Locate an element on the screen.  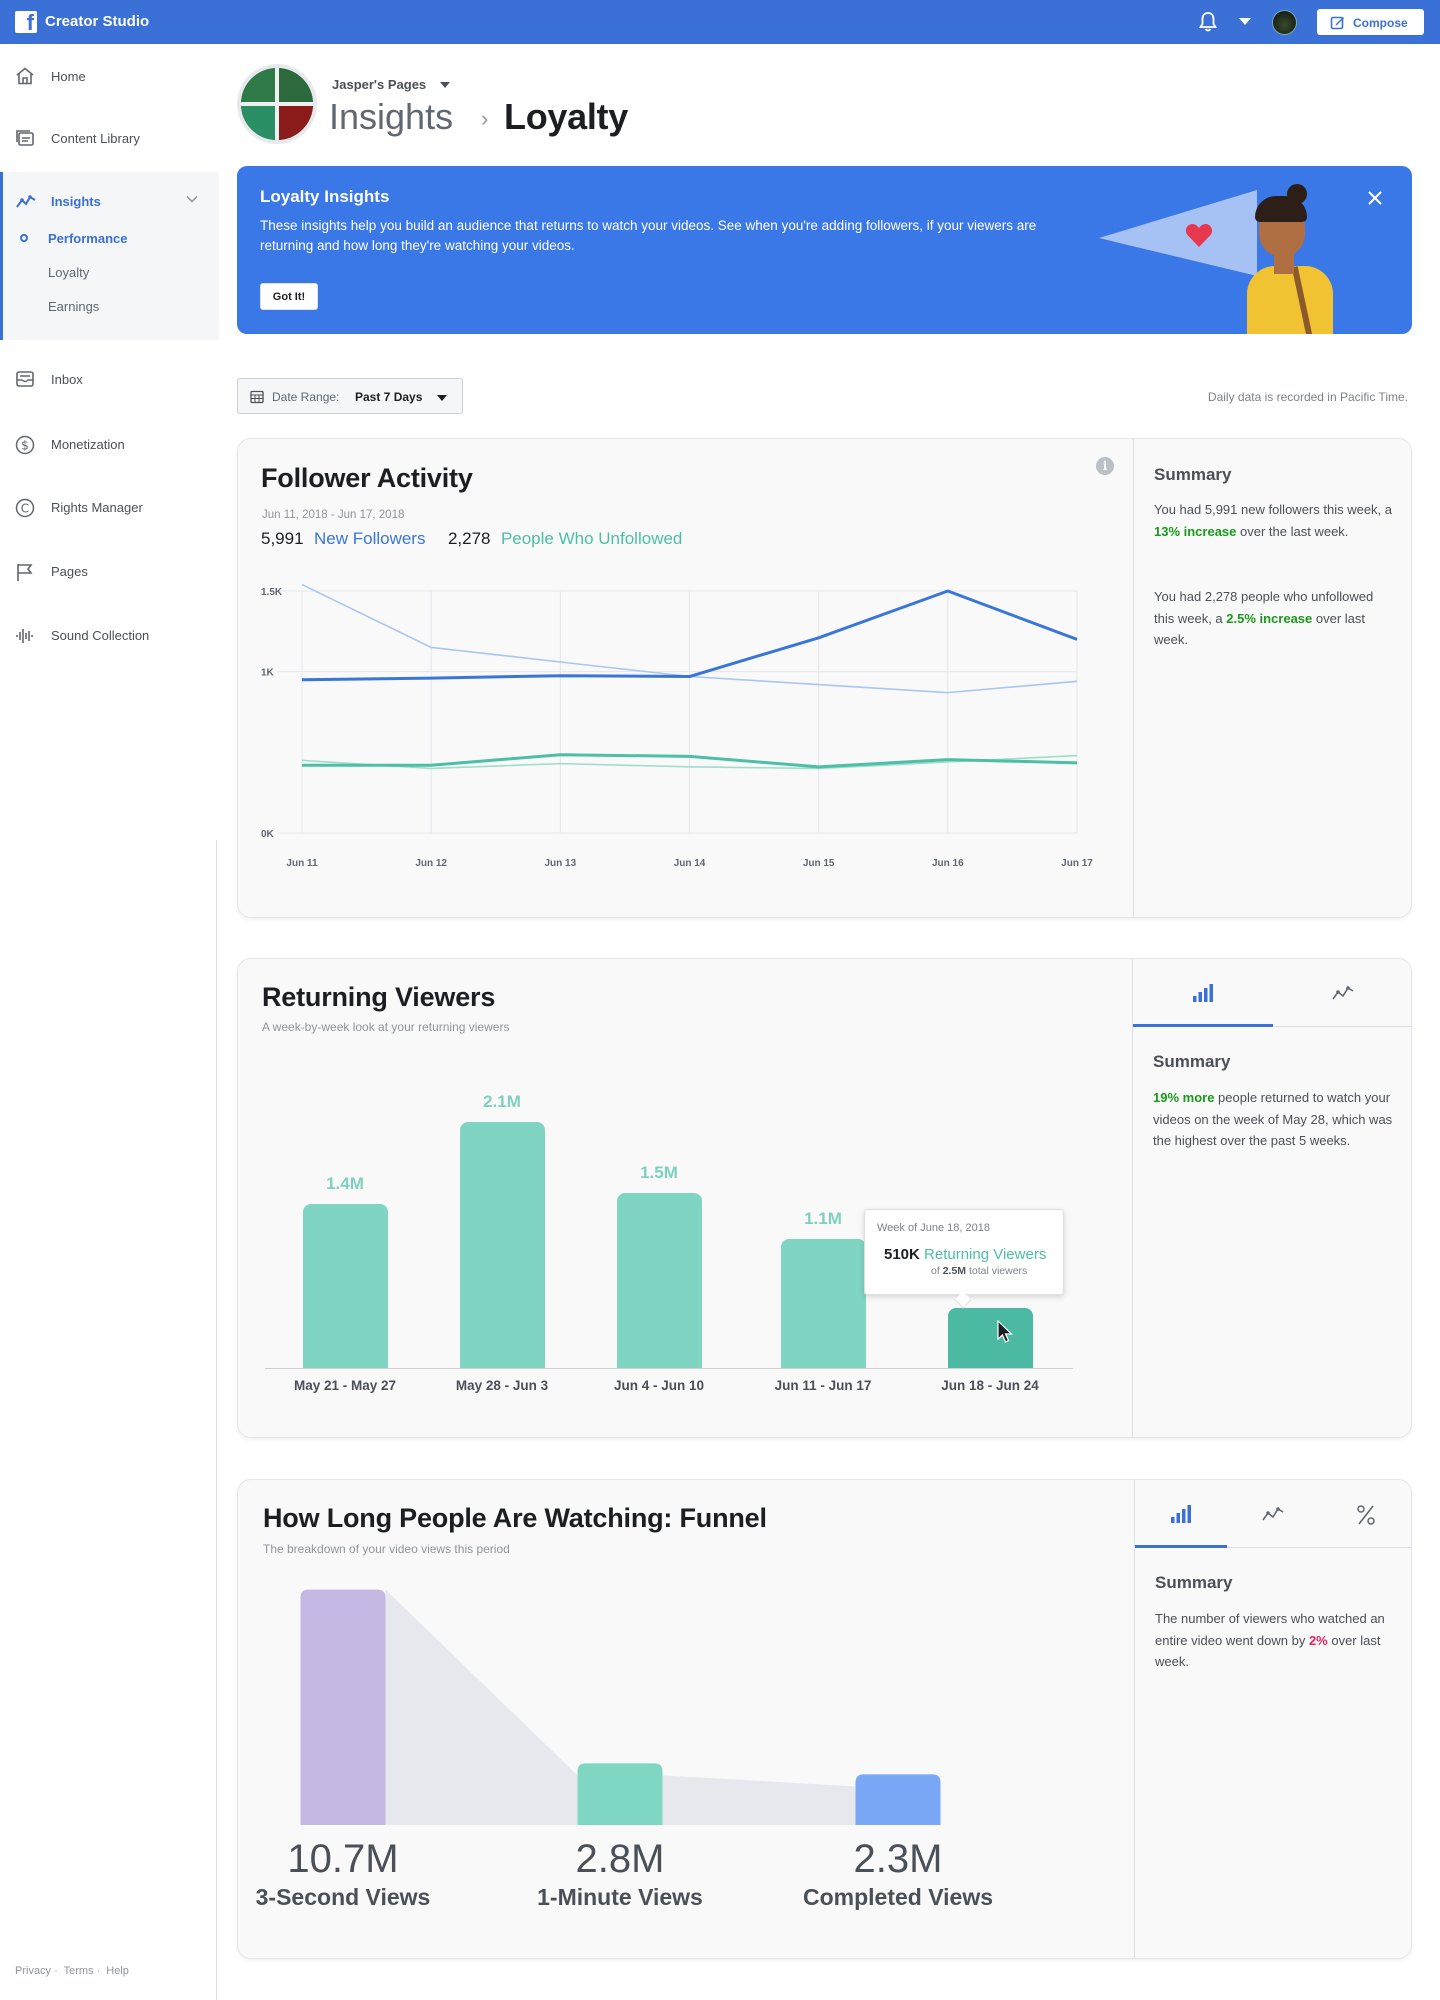
sidebar-item-home: Home is located at coordinates (109, 76).